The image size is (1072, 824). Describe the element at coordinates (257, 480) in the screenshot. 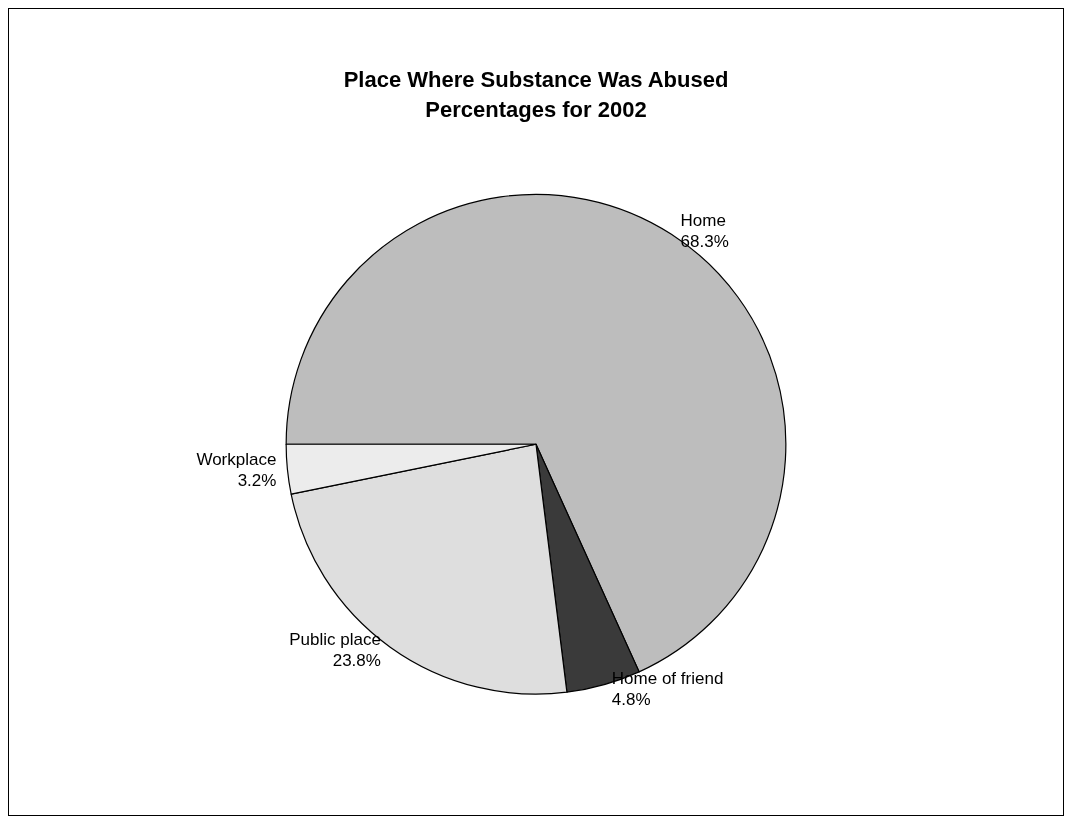

I see `data-label: 3.2%` at that location.